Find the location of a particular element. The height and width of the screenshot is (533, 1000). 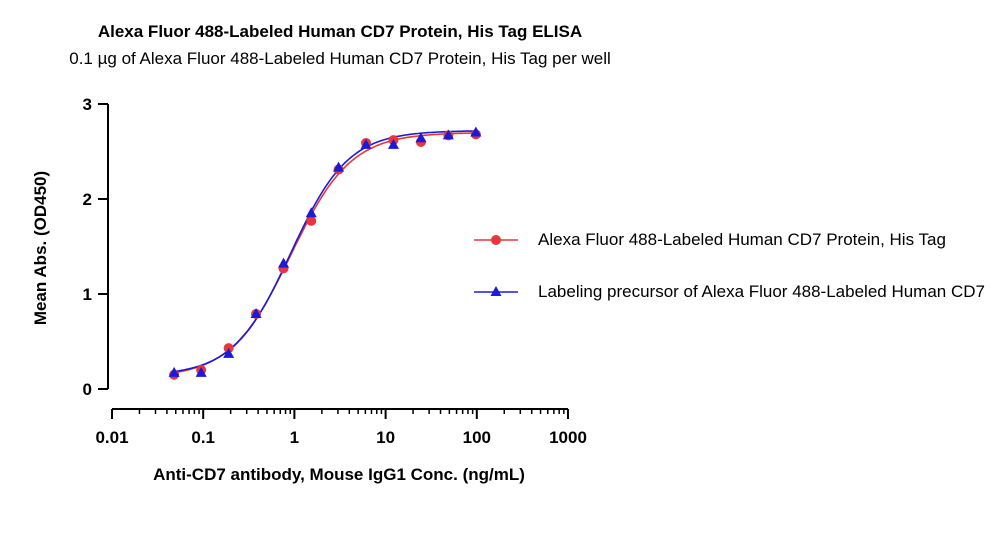

legend-marker-triangle is located at coordinates (496, 291).